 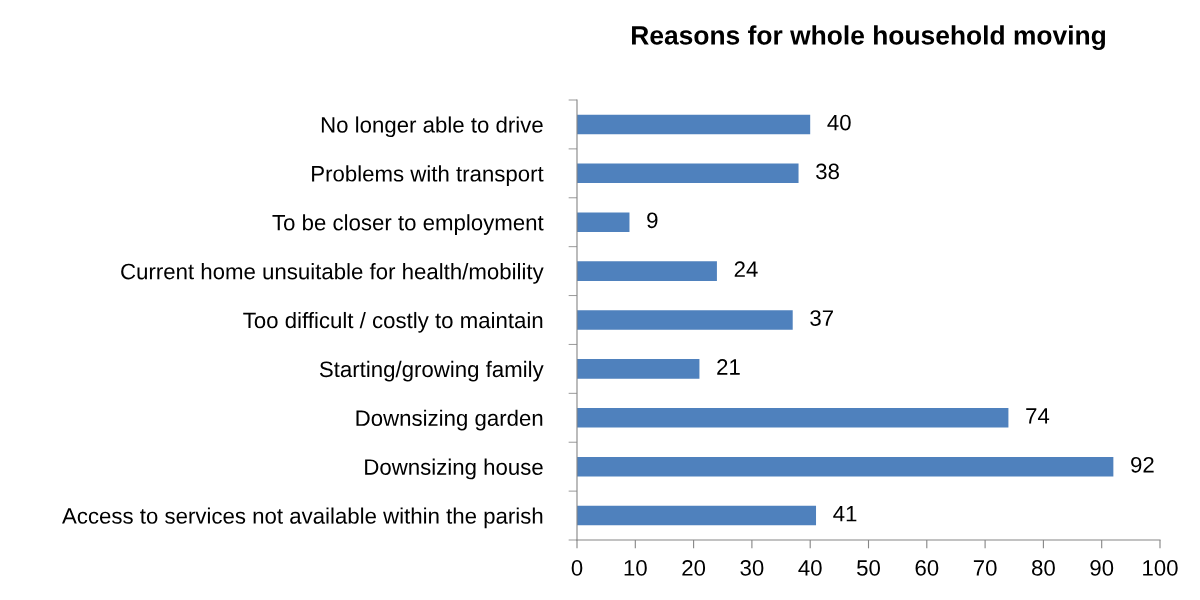 I want to click on data-label: 24, so click(x=746, y=269).